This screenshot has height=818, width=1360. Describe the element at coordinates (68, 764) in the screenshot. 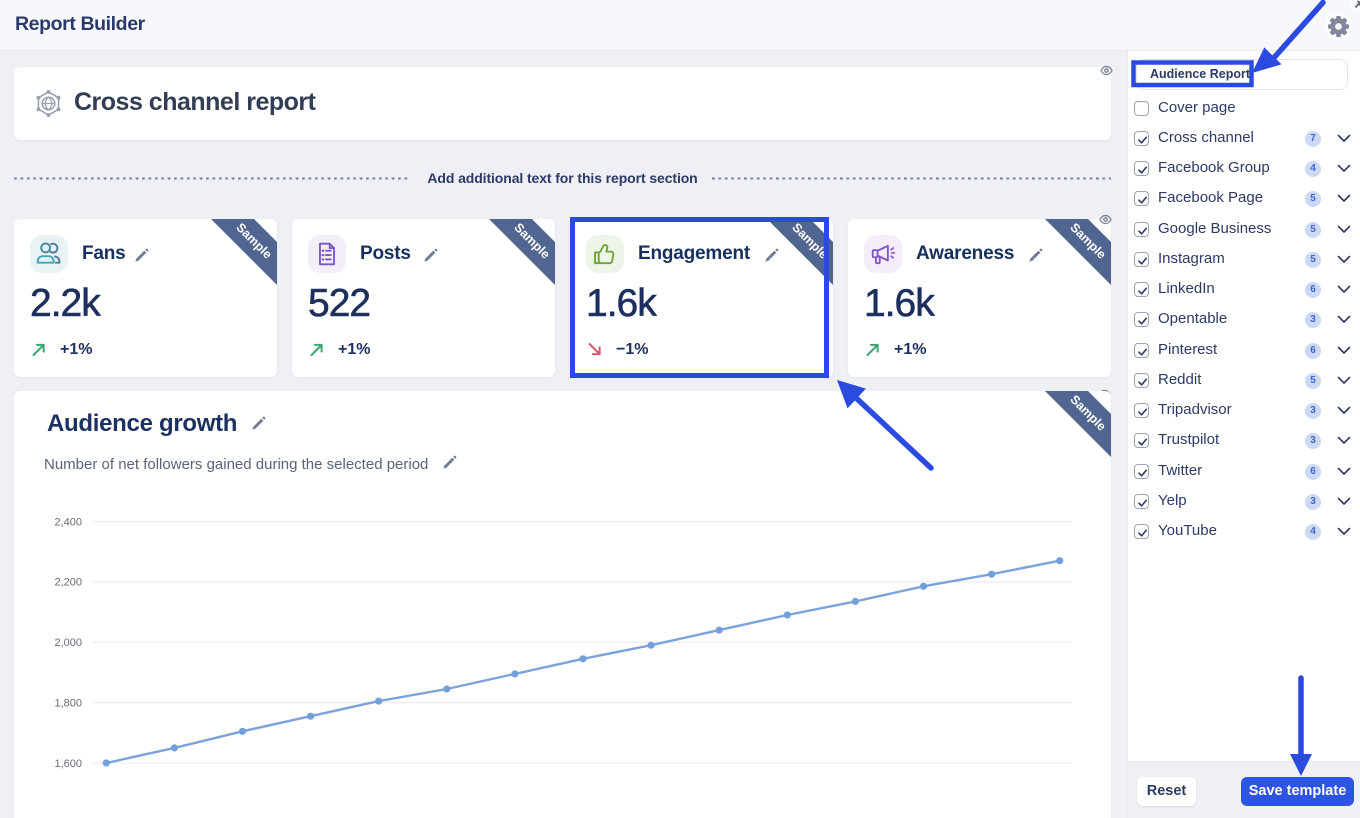

I see `svg-text: 1,600` at that location.